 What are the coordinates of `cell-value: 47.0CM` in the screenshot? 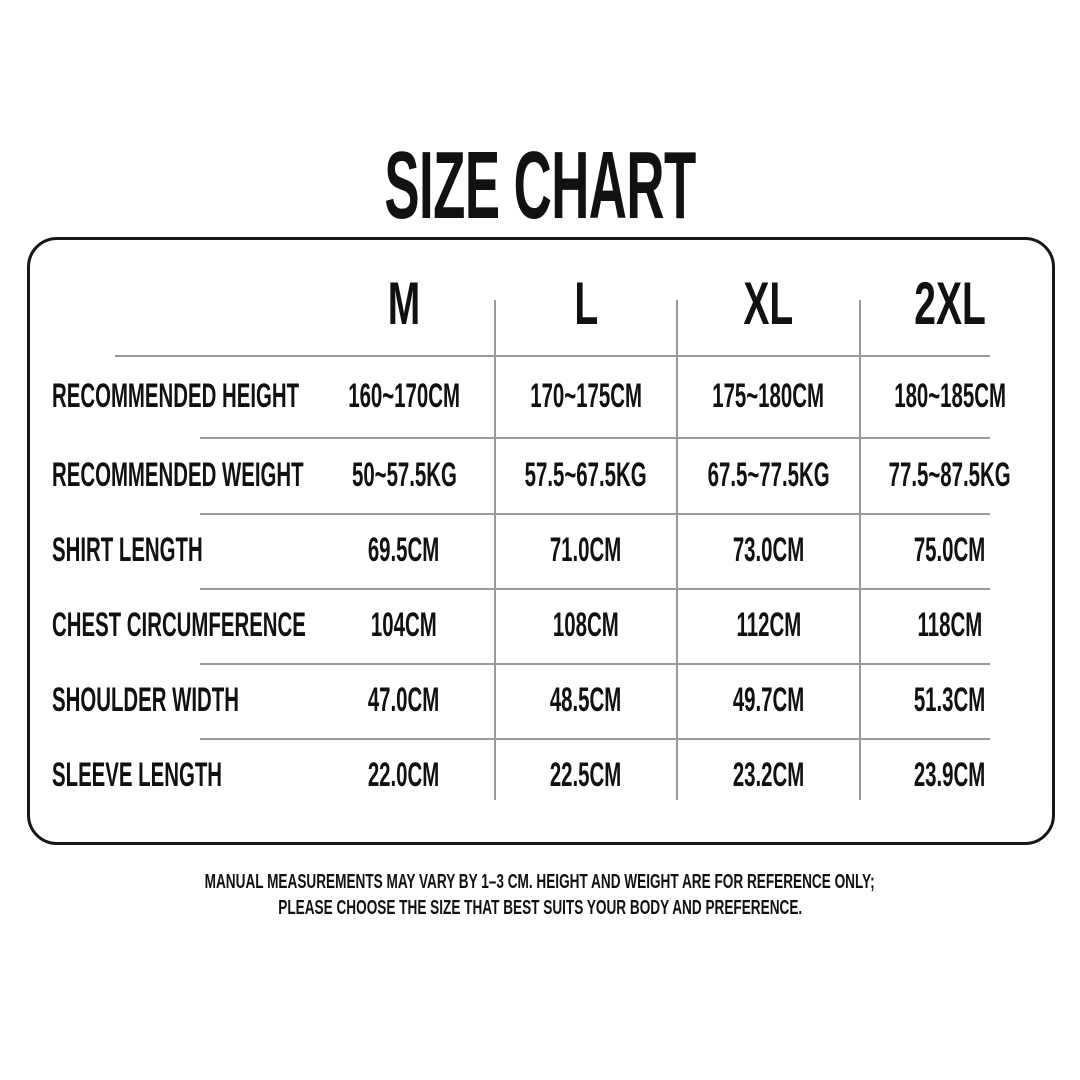 It's located at (404, 700).